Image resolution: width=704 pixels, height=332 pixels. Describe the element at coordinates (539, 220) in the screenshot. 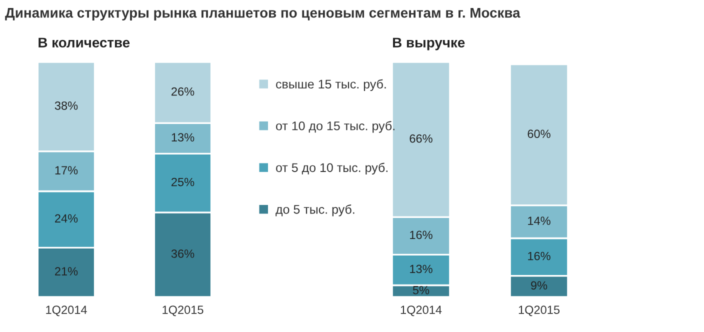

I see `data-label: 14%` at that location.